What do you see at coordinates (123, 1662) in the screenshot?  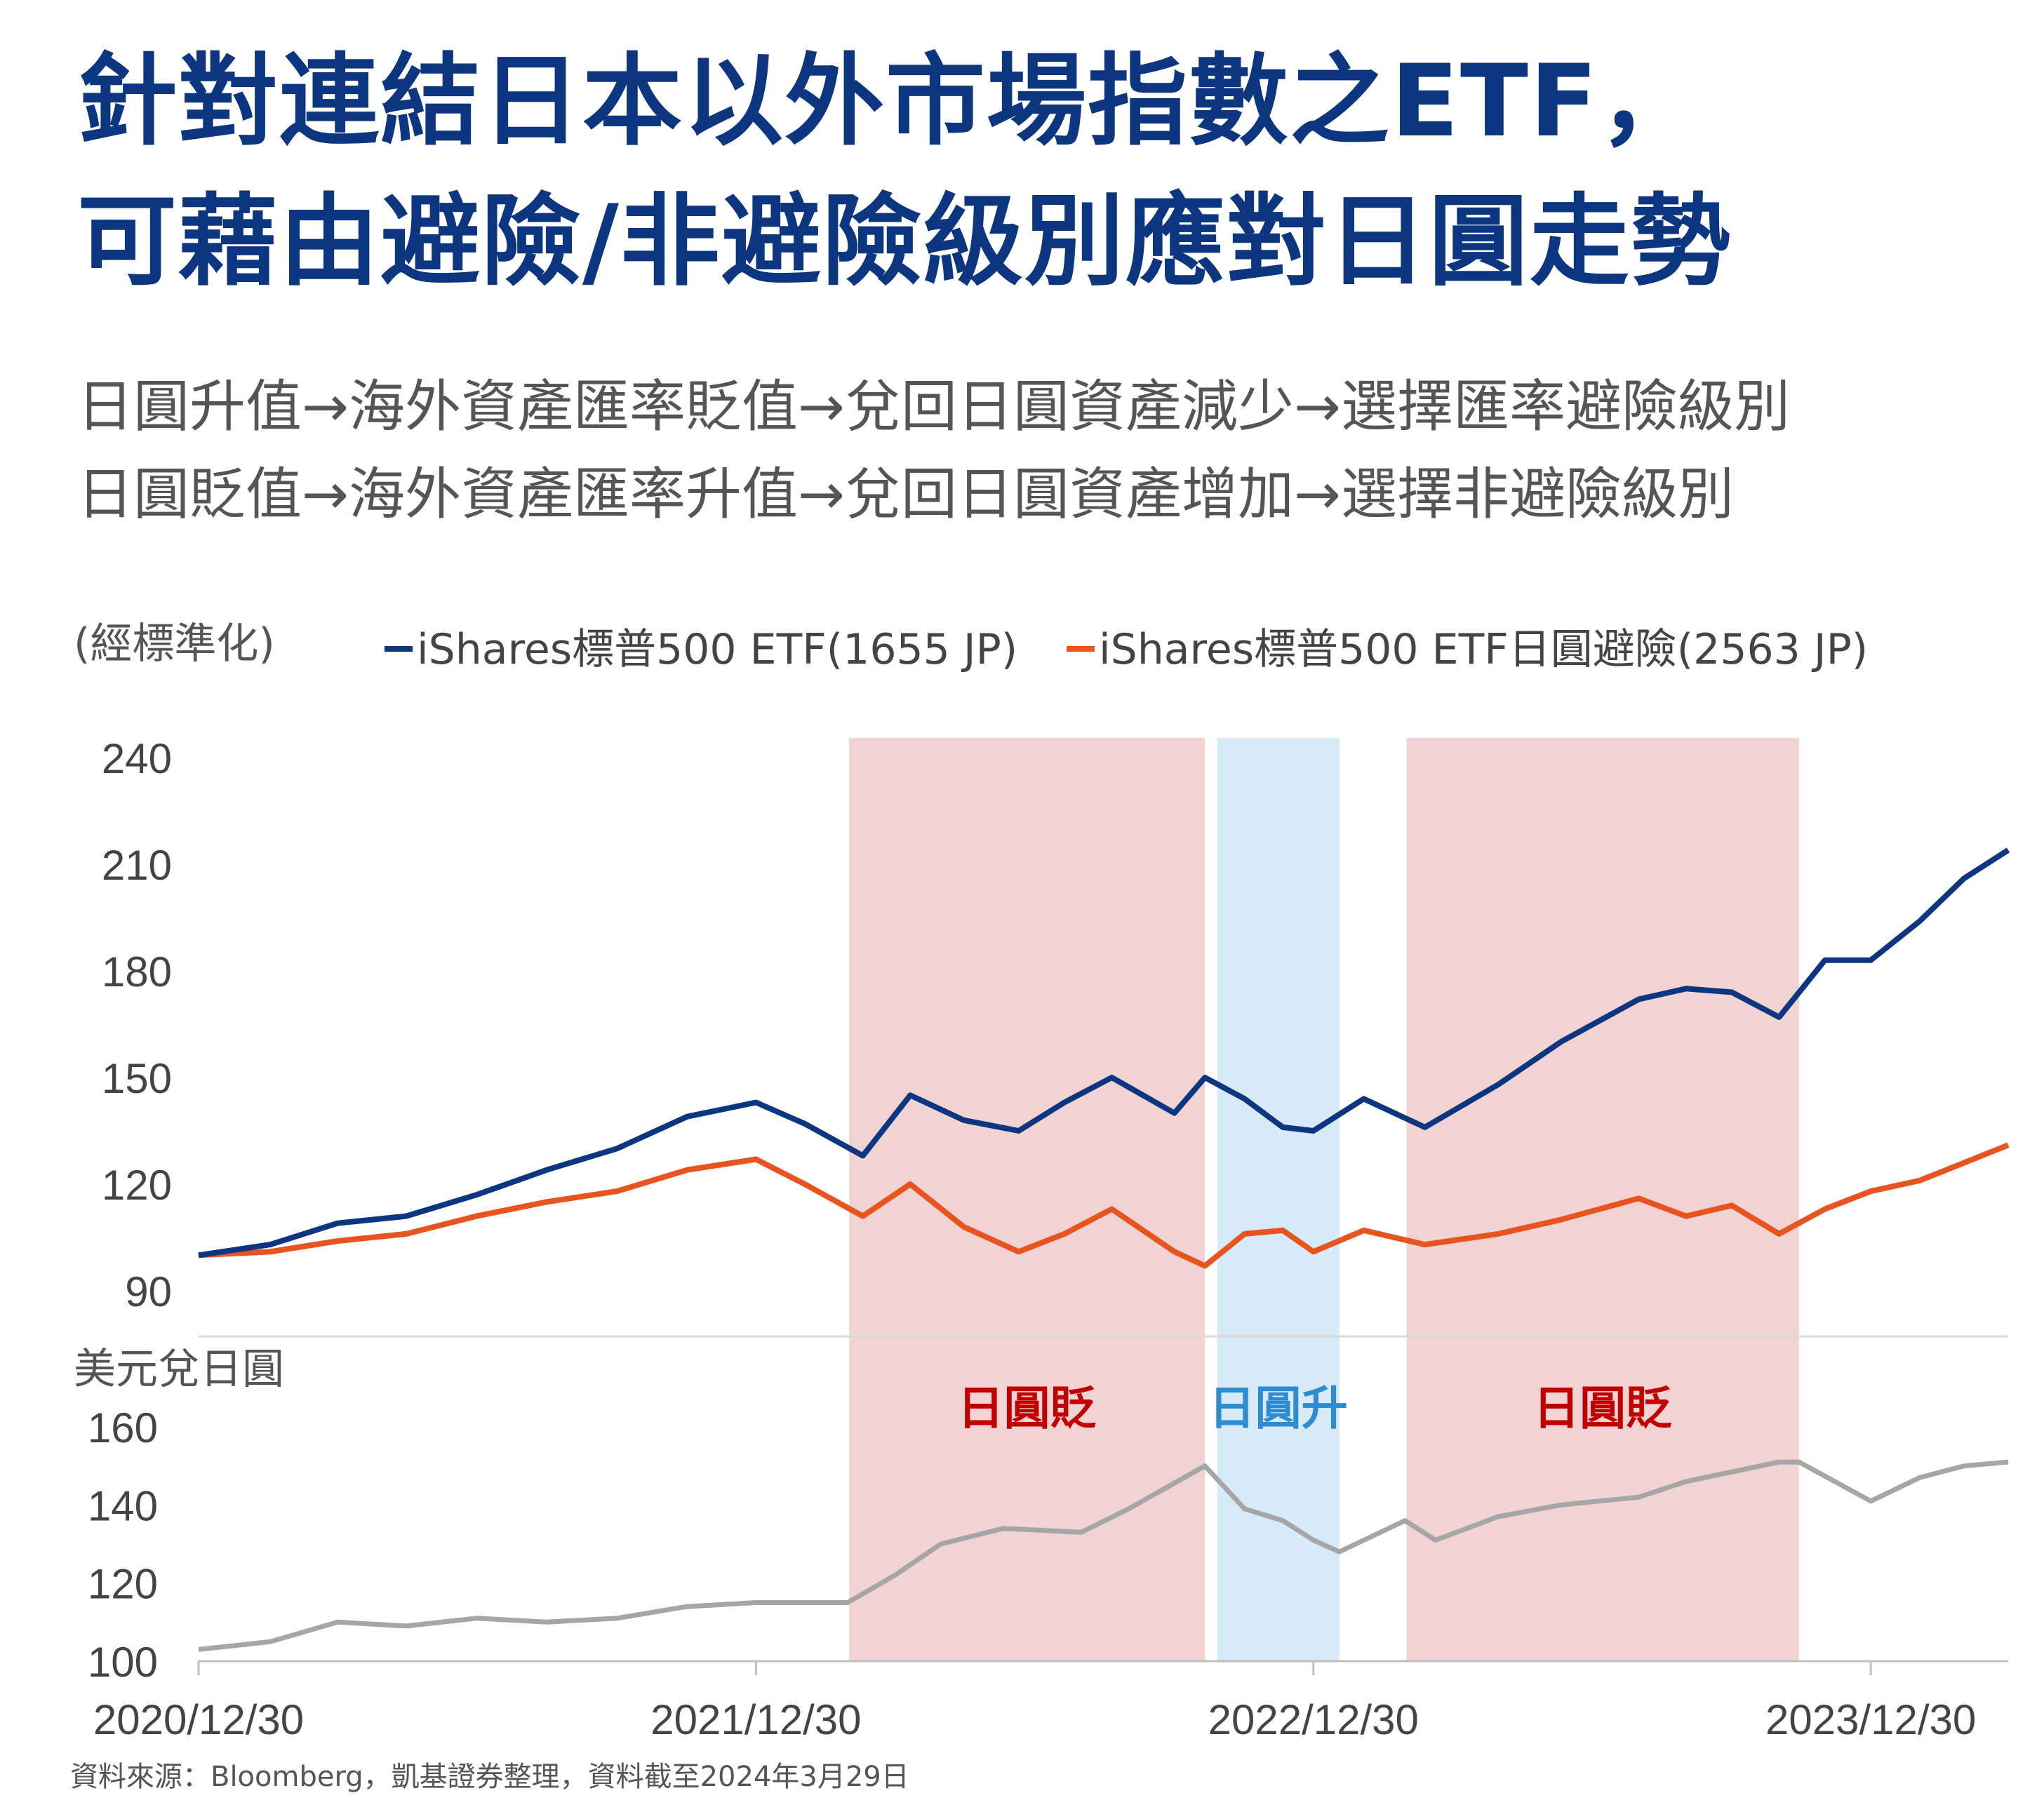 I see `bottom-y-tick-label-4: 100` at bounding box center [123, 1662].